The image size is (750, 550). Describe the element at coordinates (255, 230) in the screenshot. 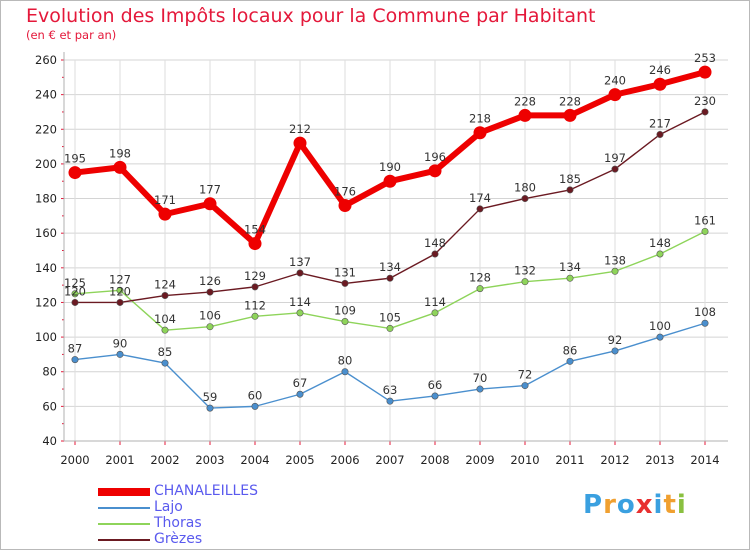

I see `data-label: 154` at that location.